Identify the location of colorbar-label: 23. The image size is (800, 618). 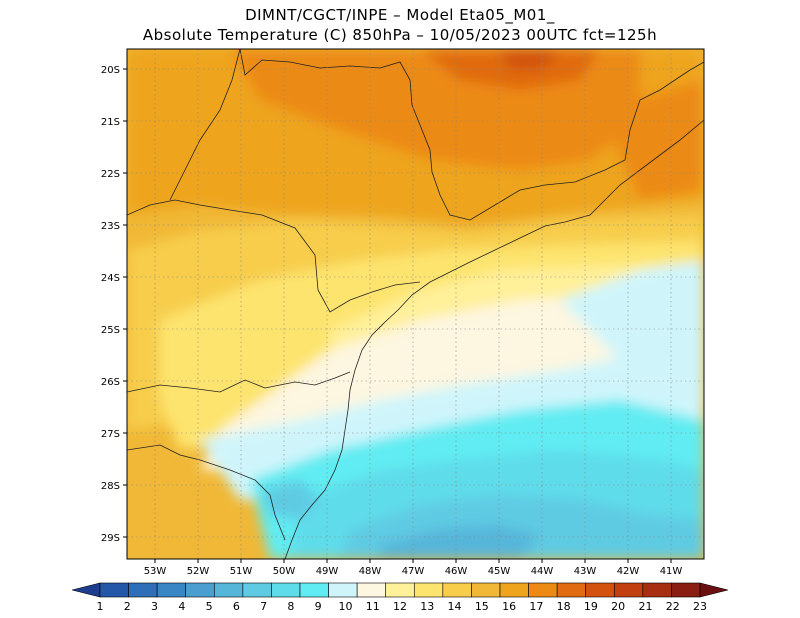
(700, 606).